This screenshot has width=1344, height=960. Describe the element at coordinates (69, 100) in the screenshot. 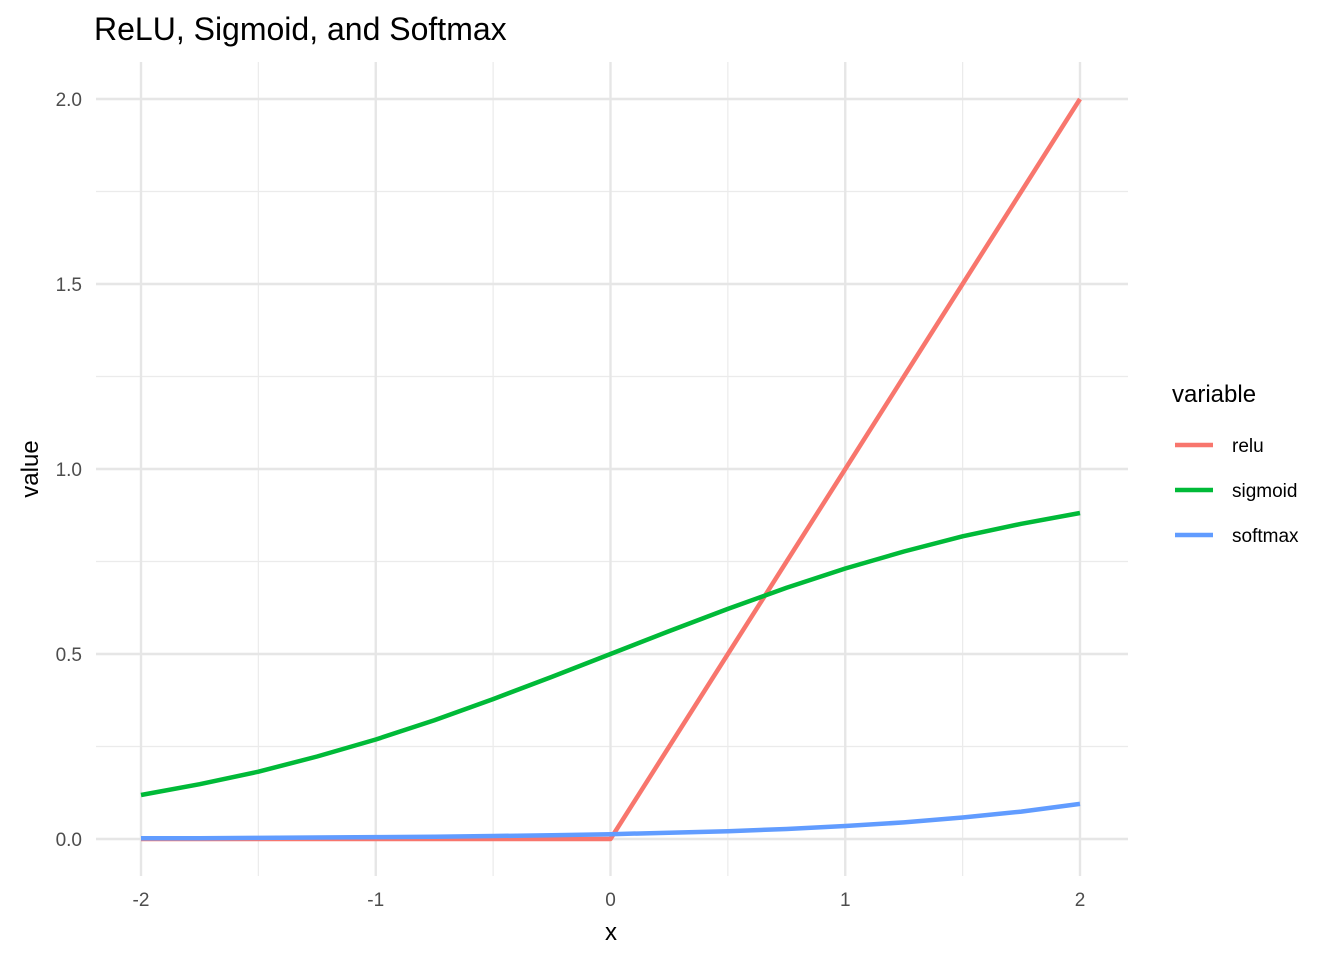

I see `y-tick-label: 2.0` at that location.